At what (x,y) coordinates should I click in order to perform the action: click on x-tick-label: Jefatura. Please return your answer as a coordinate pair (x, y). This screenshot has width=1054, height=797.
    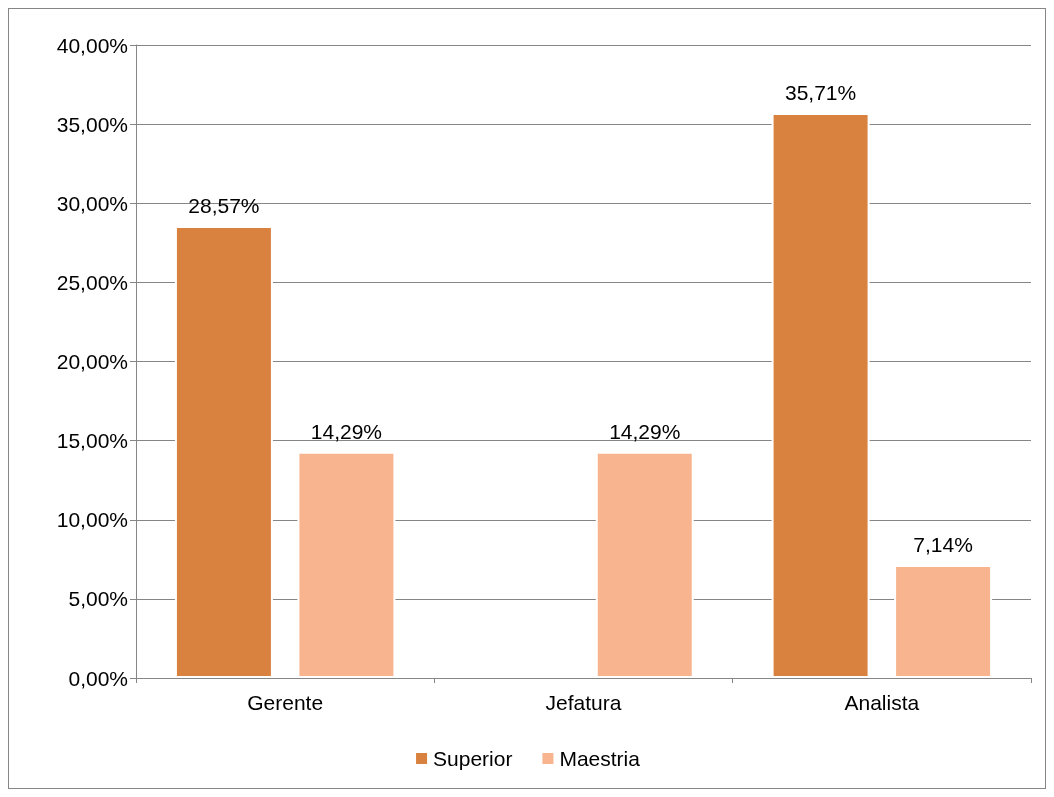
    Looking at the image, I should click on (583, 702).